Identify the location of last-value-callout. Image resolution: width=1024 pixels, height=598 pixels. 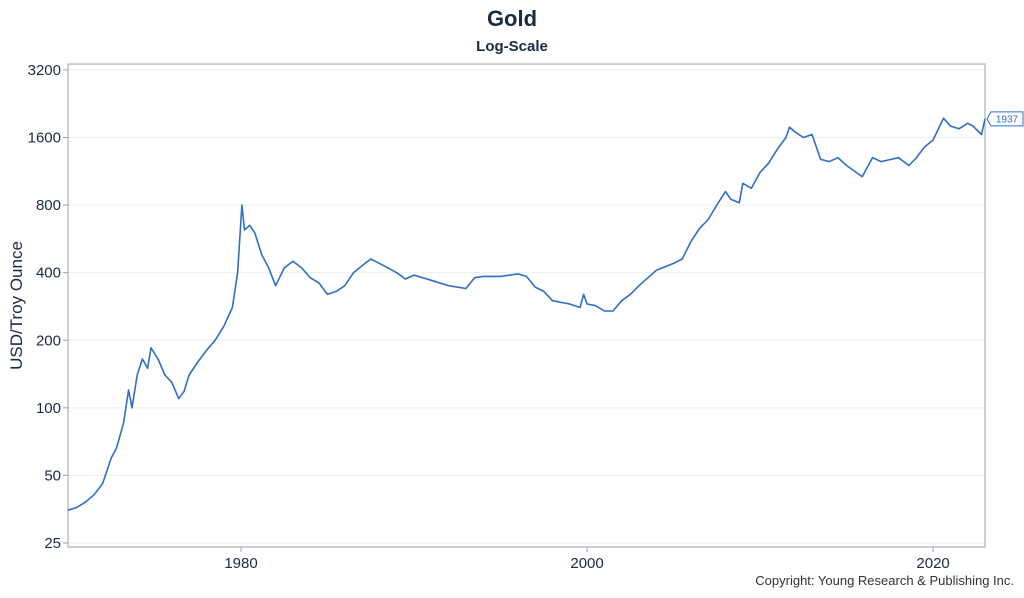
(1005, 119).